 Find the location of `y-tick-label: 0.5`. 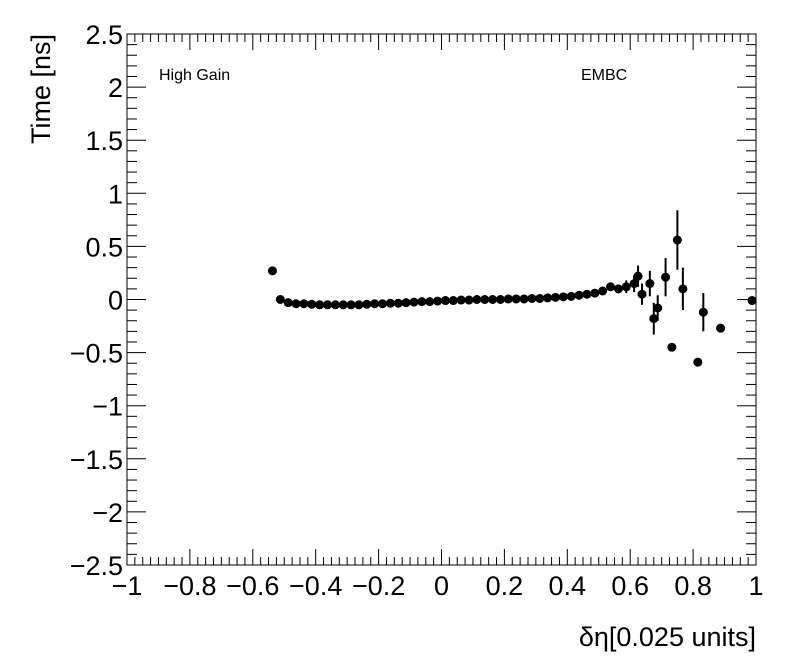

y-tick-label: 0.5 is located at coordinates (104, 247).